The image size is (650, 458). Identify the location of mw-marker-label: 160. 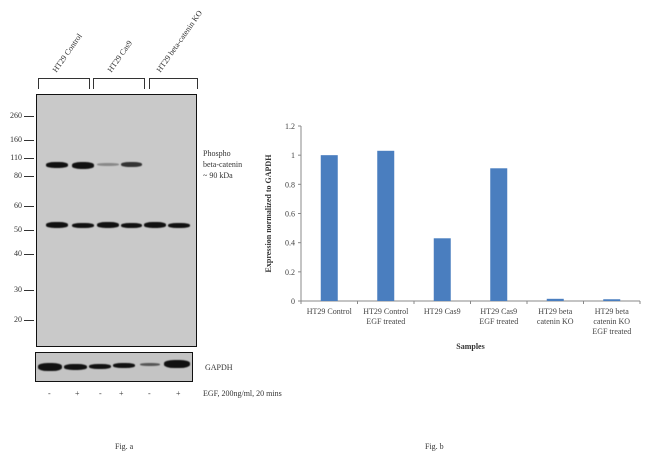
(16, 139).